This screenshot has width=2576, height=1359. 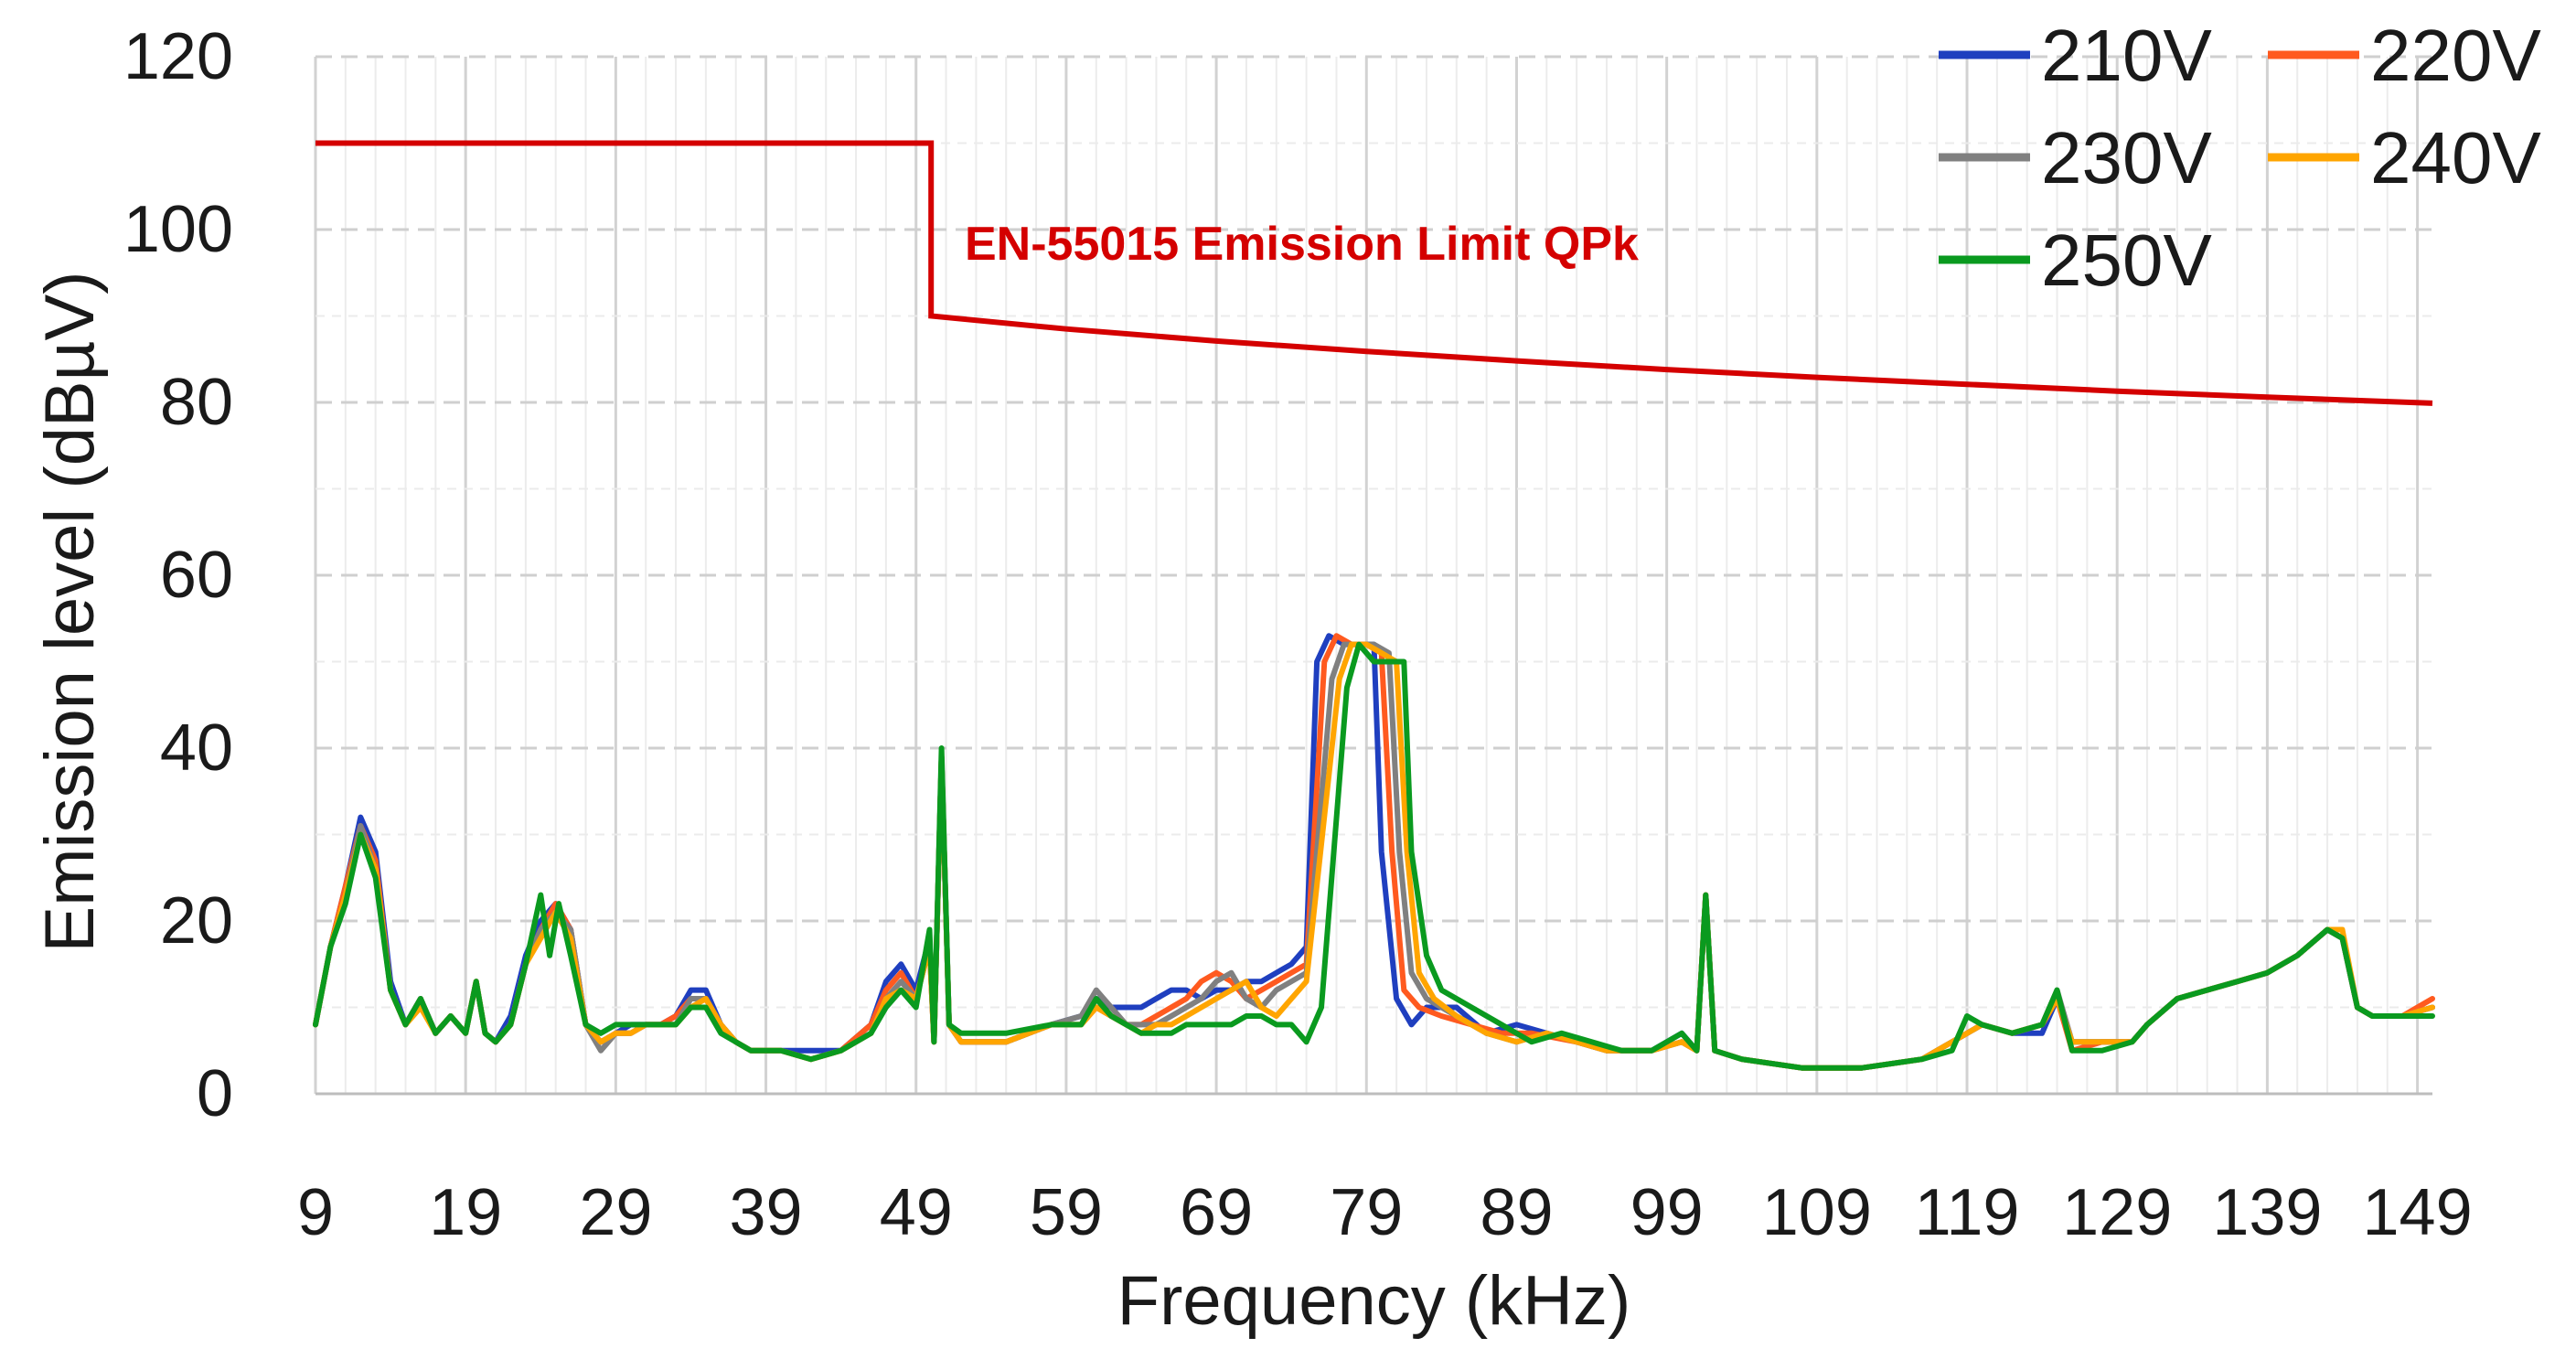 I want to click on x-tick-label: 139, so click(x=2267, y=1212).